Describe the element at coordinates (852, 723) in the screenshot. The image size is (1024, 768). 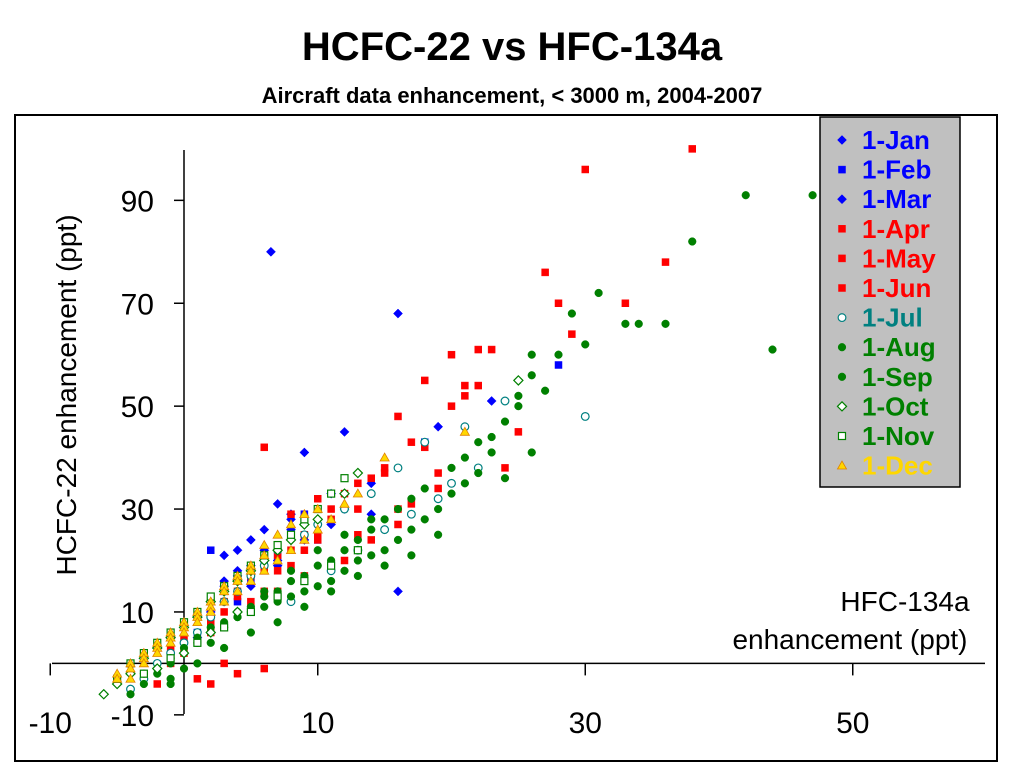
I see `x-tick-label: 50` at that location.